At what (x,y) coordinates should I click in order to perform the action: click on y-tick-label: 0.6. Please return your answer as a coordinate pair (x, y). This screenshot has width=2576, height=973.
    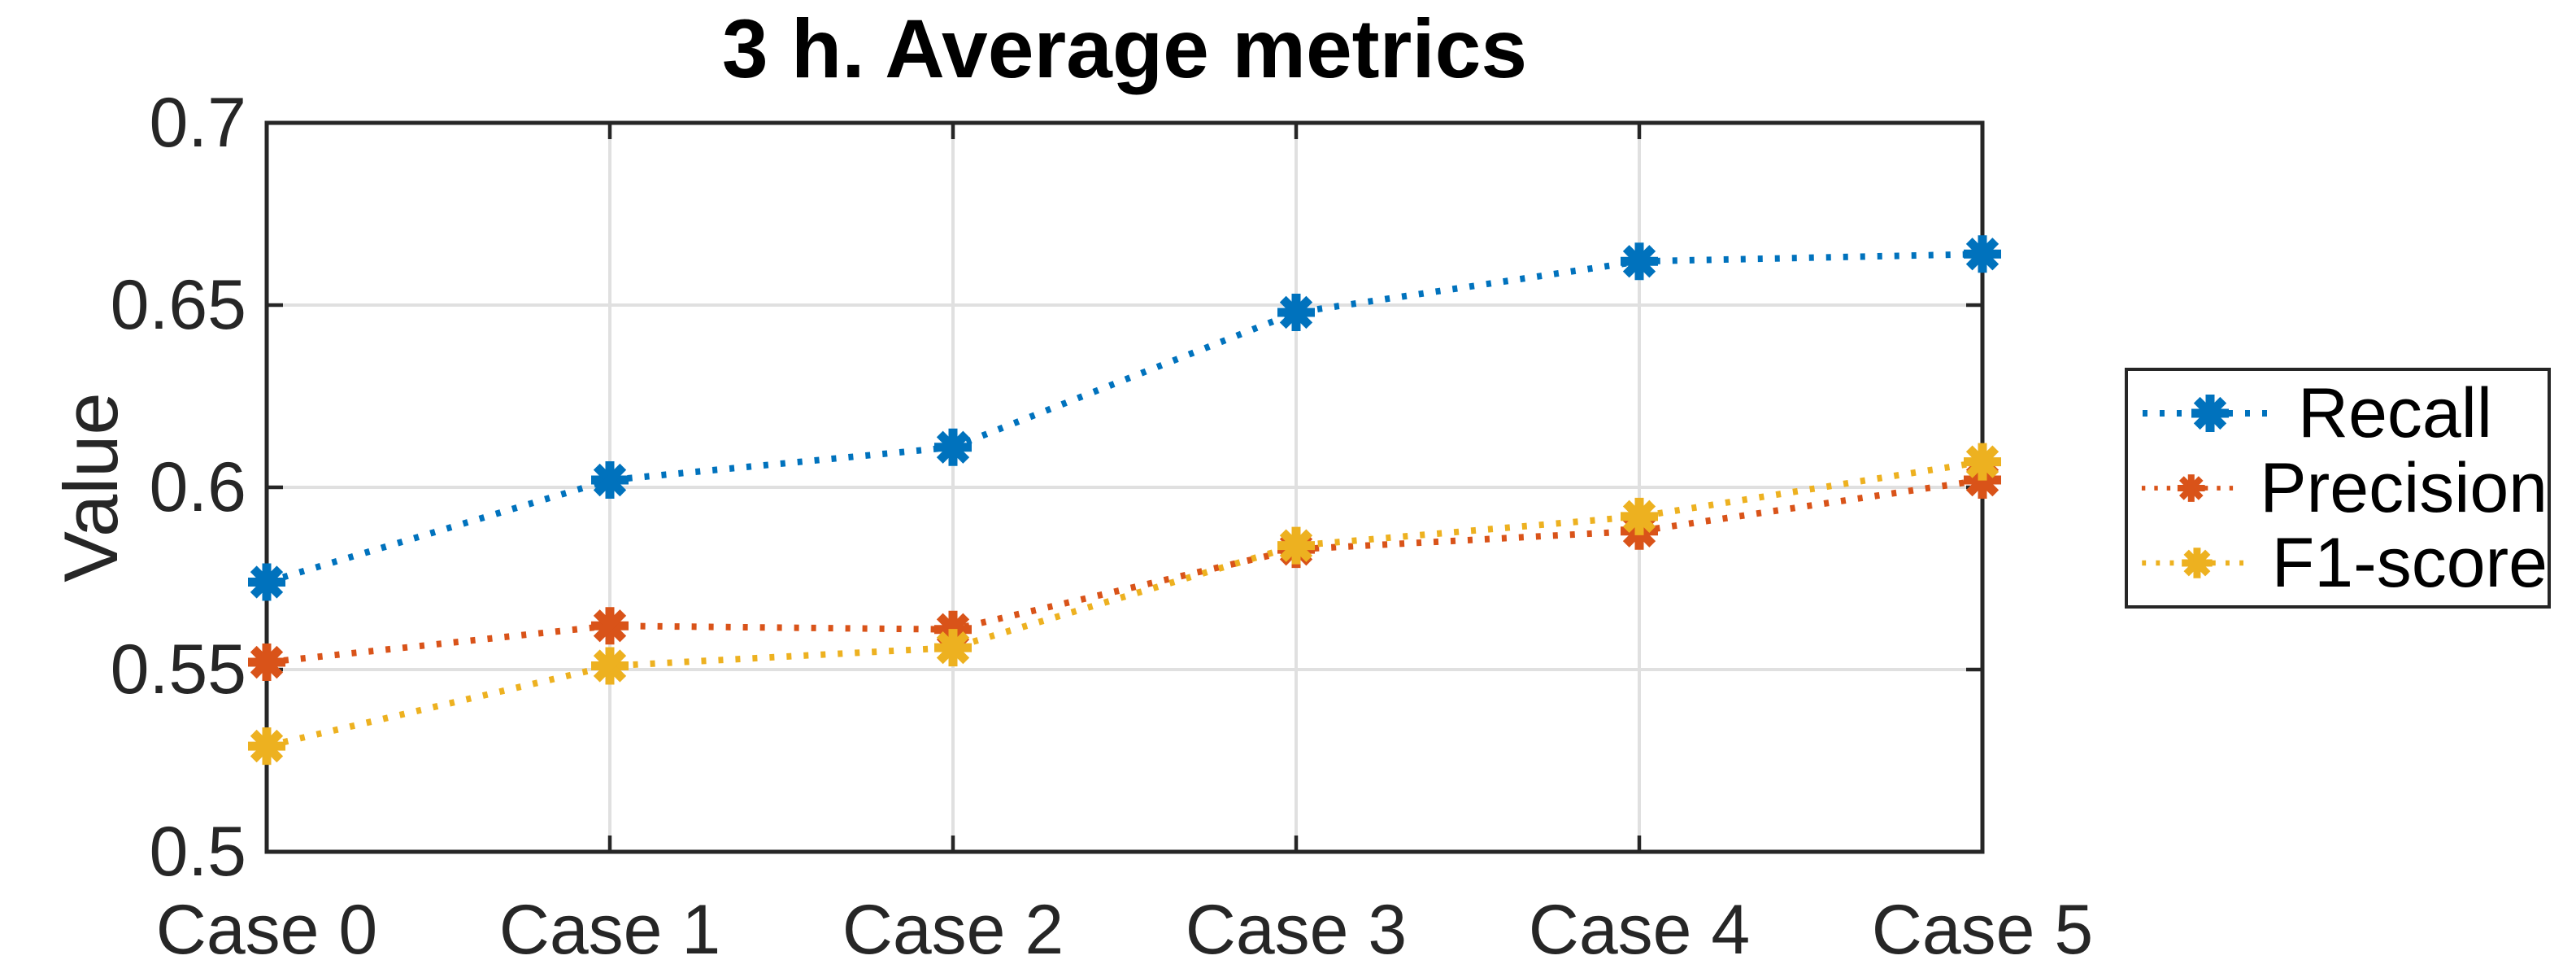
    Looking at the image, I should click on (198, 487).